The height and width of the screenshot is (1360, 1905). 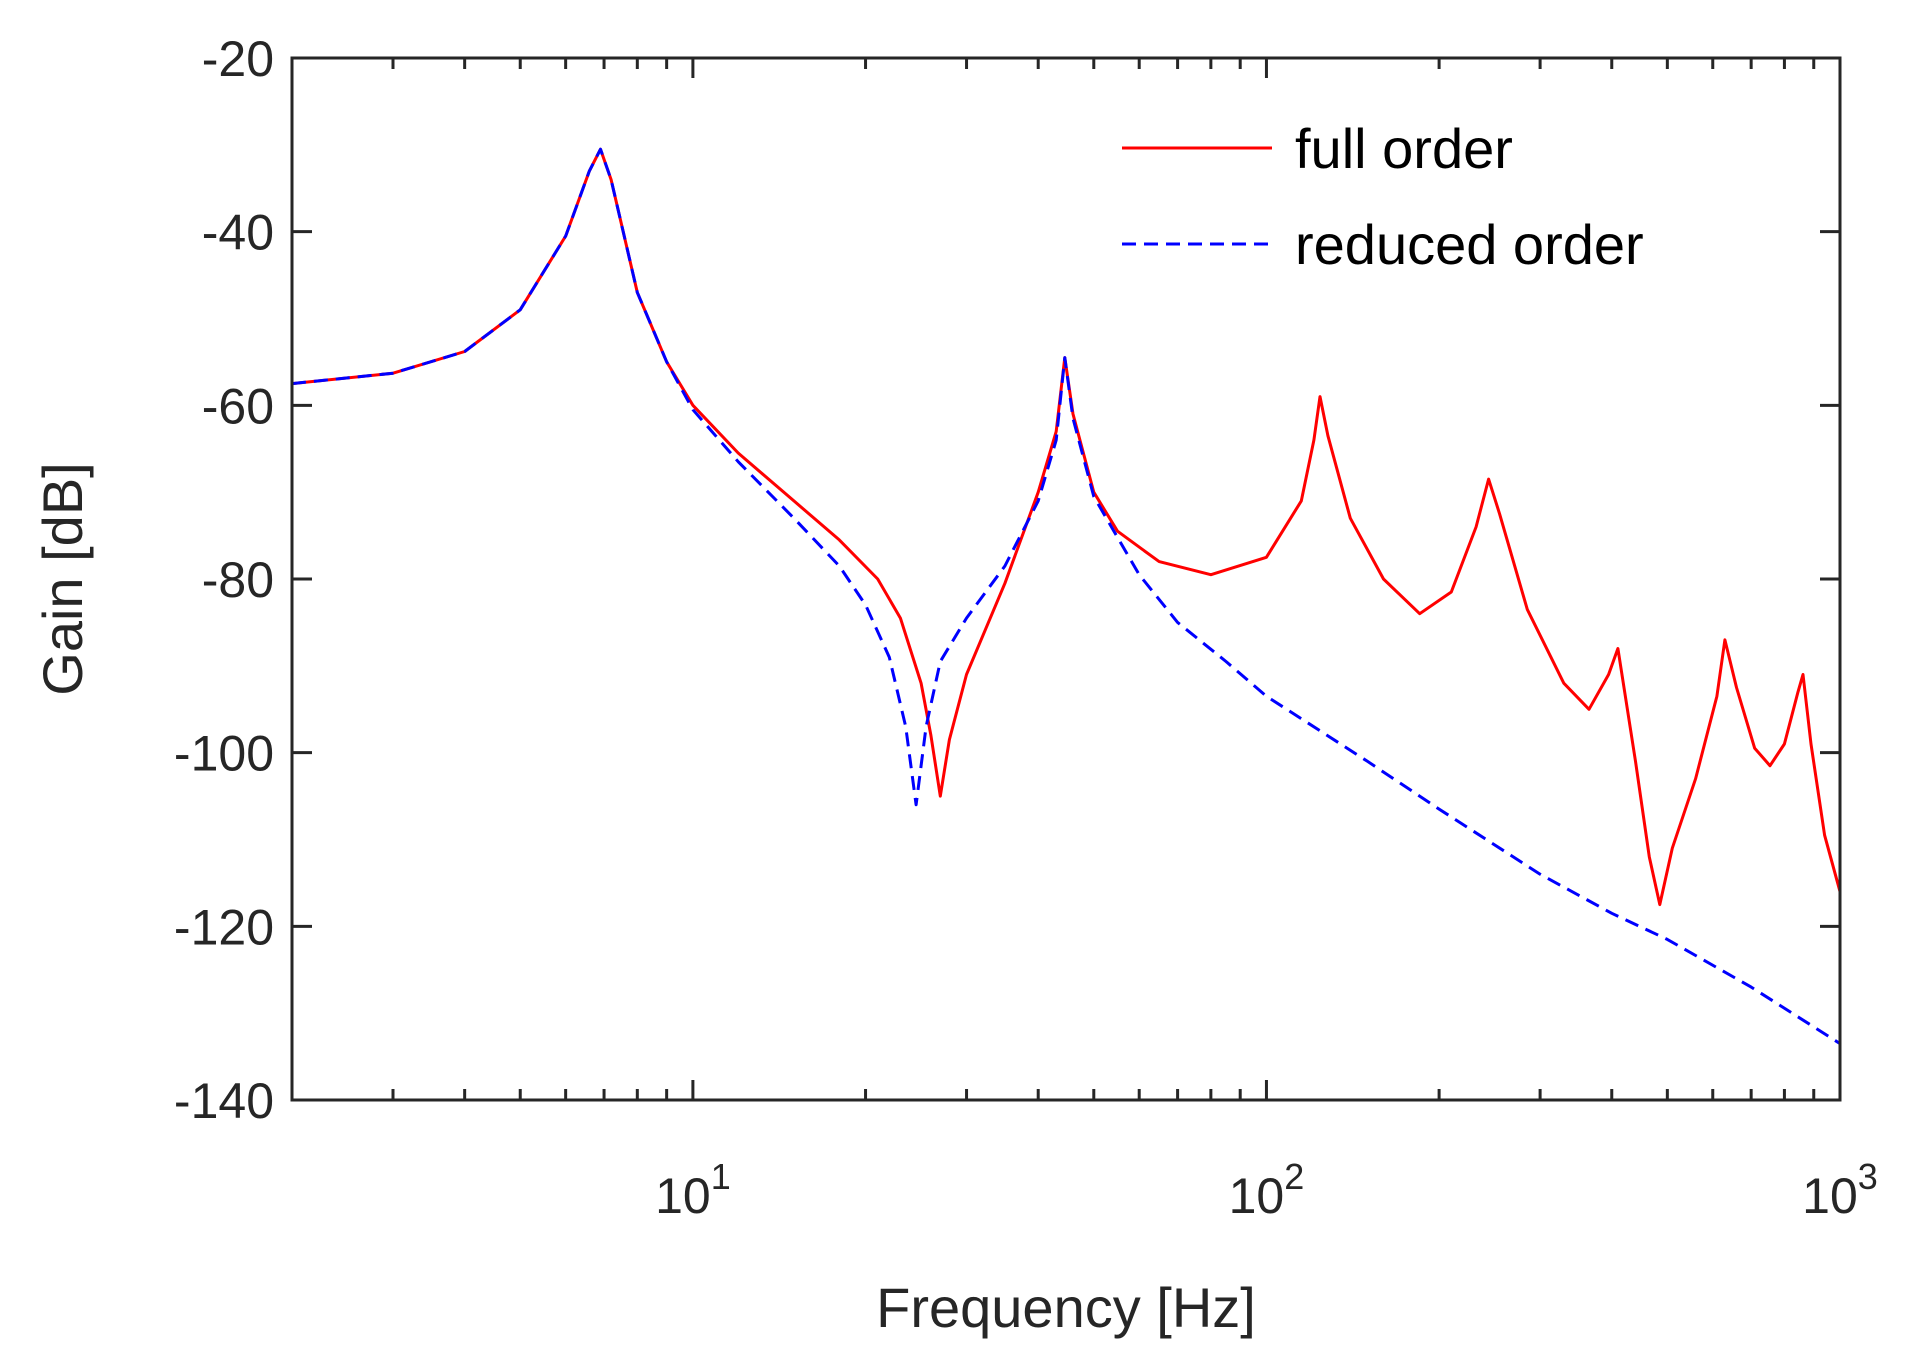 What do you see at coordinates (238, 580) in the screenshot?
I see `y-tick-label: -80` at bounding box center [238, 580].